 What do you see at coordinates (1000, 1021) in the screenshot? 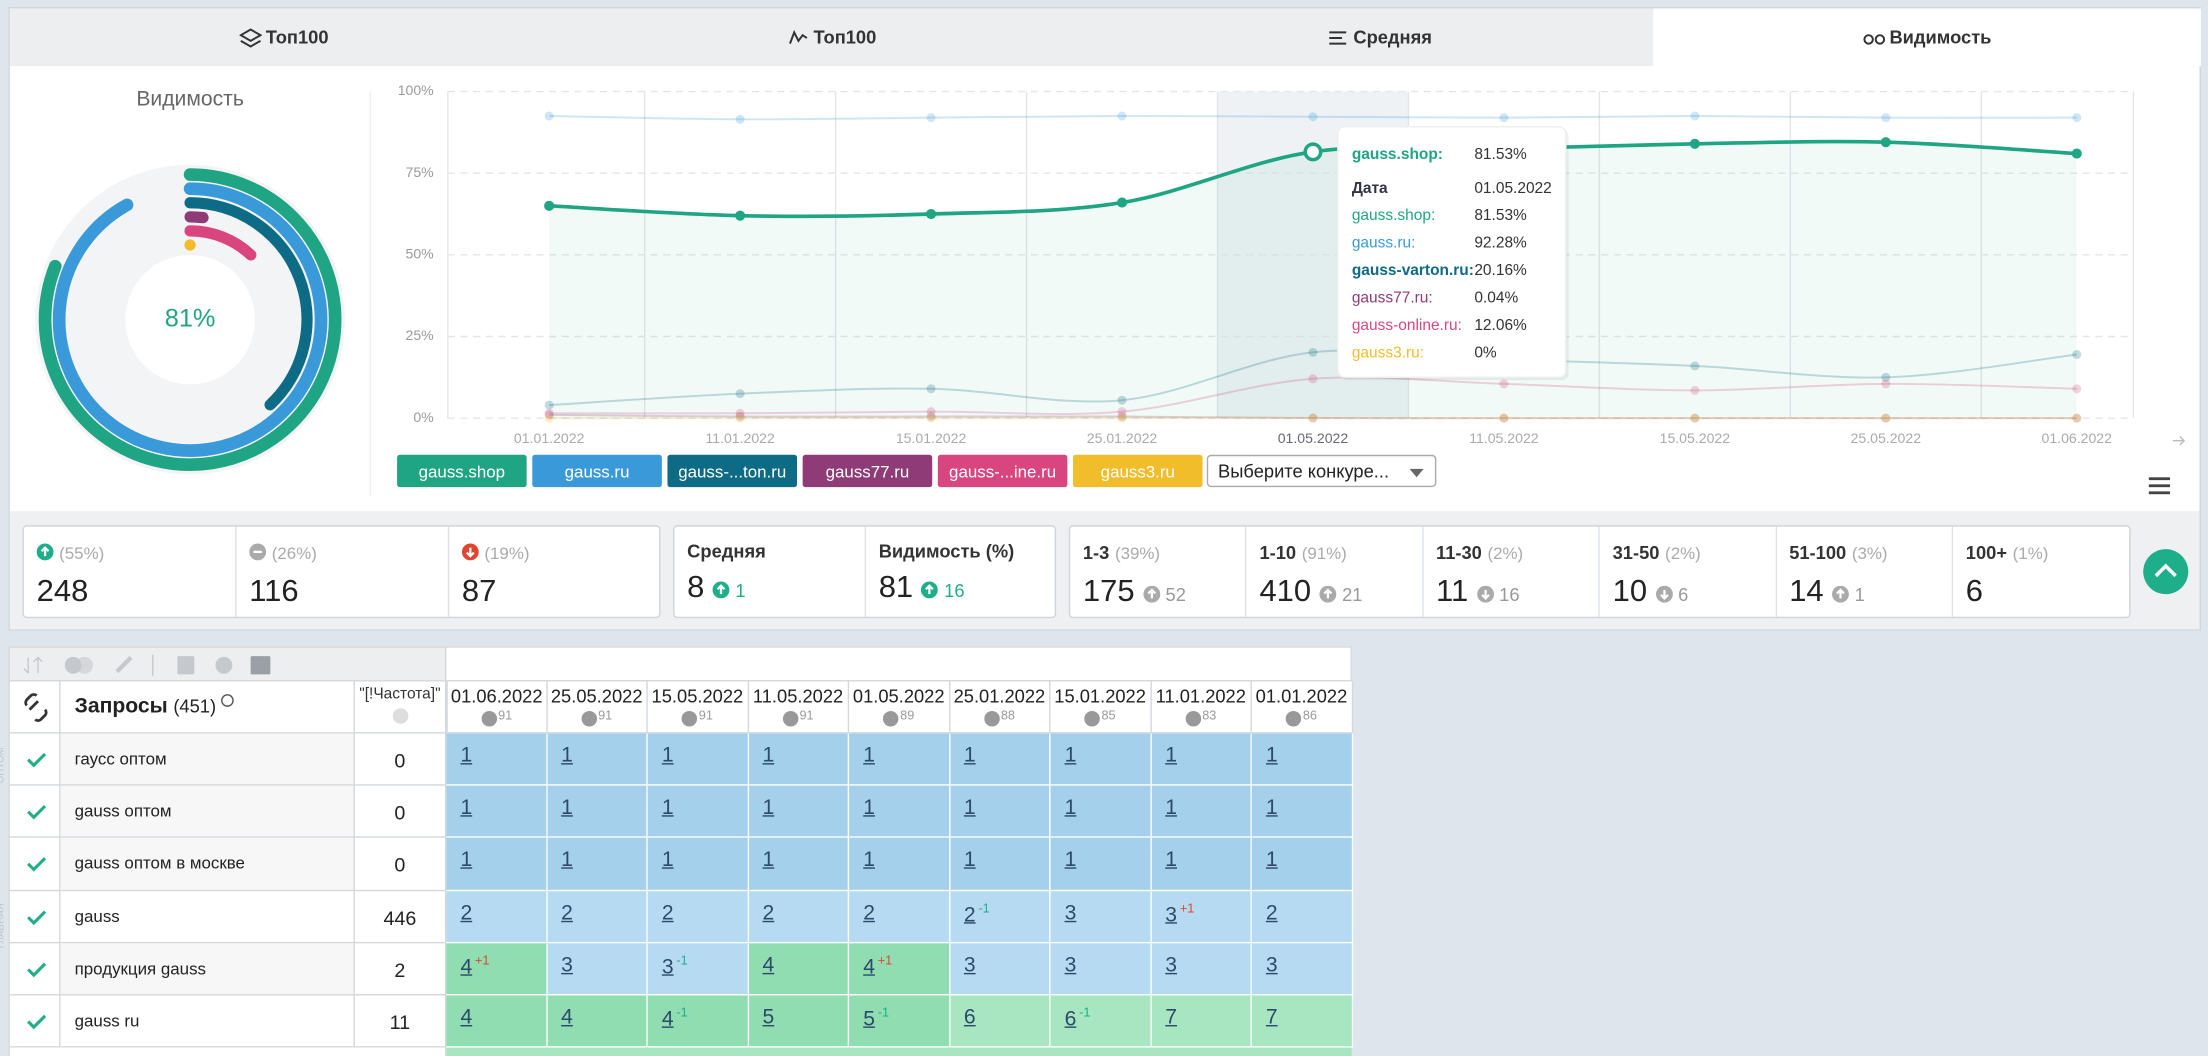
I see `position-cell: 6` at bounding box center [1000, 1021].